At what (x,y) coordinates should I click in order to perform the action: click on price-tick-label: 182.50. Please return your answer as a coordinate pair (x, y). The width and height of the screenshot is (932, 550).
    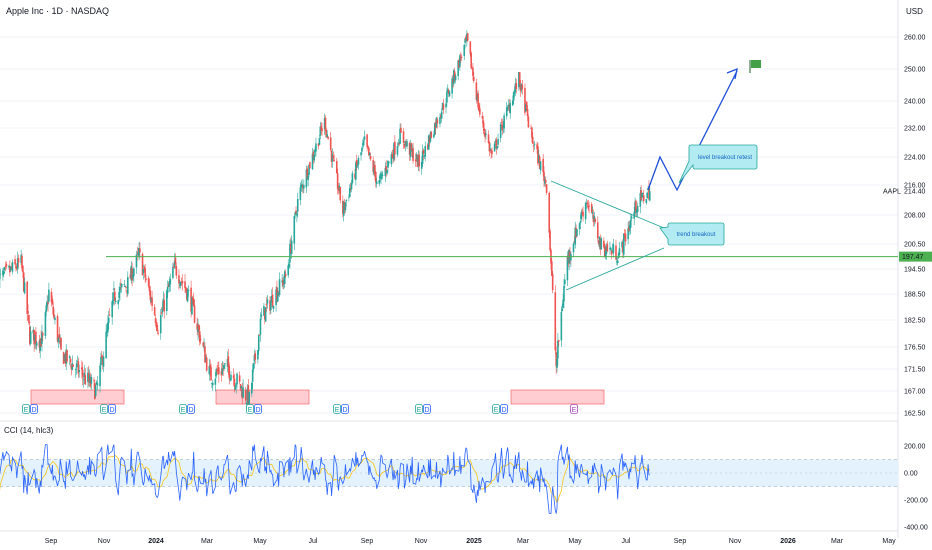
    Looking at the image, I should click on (915, 321).